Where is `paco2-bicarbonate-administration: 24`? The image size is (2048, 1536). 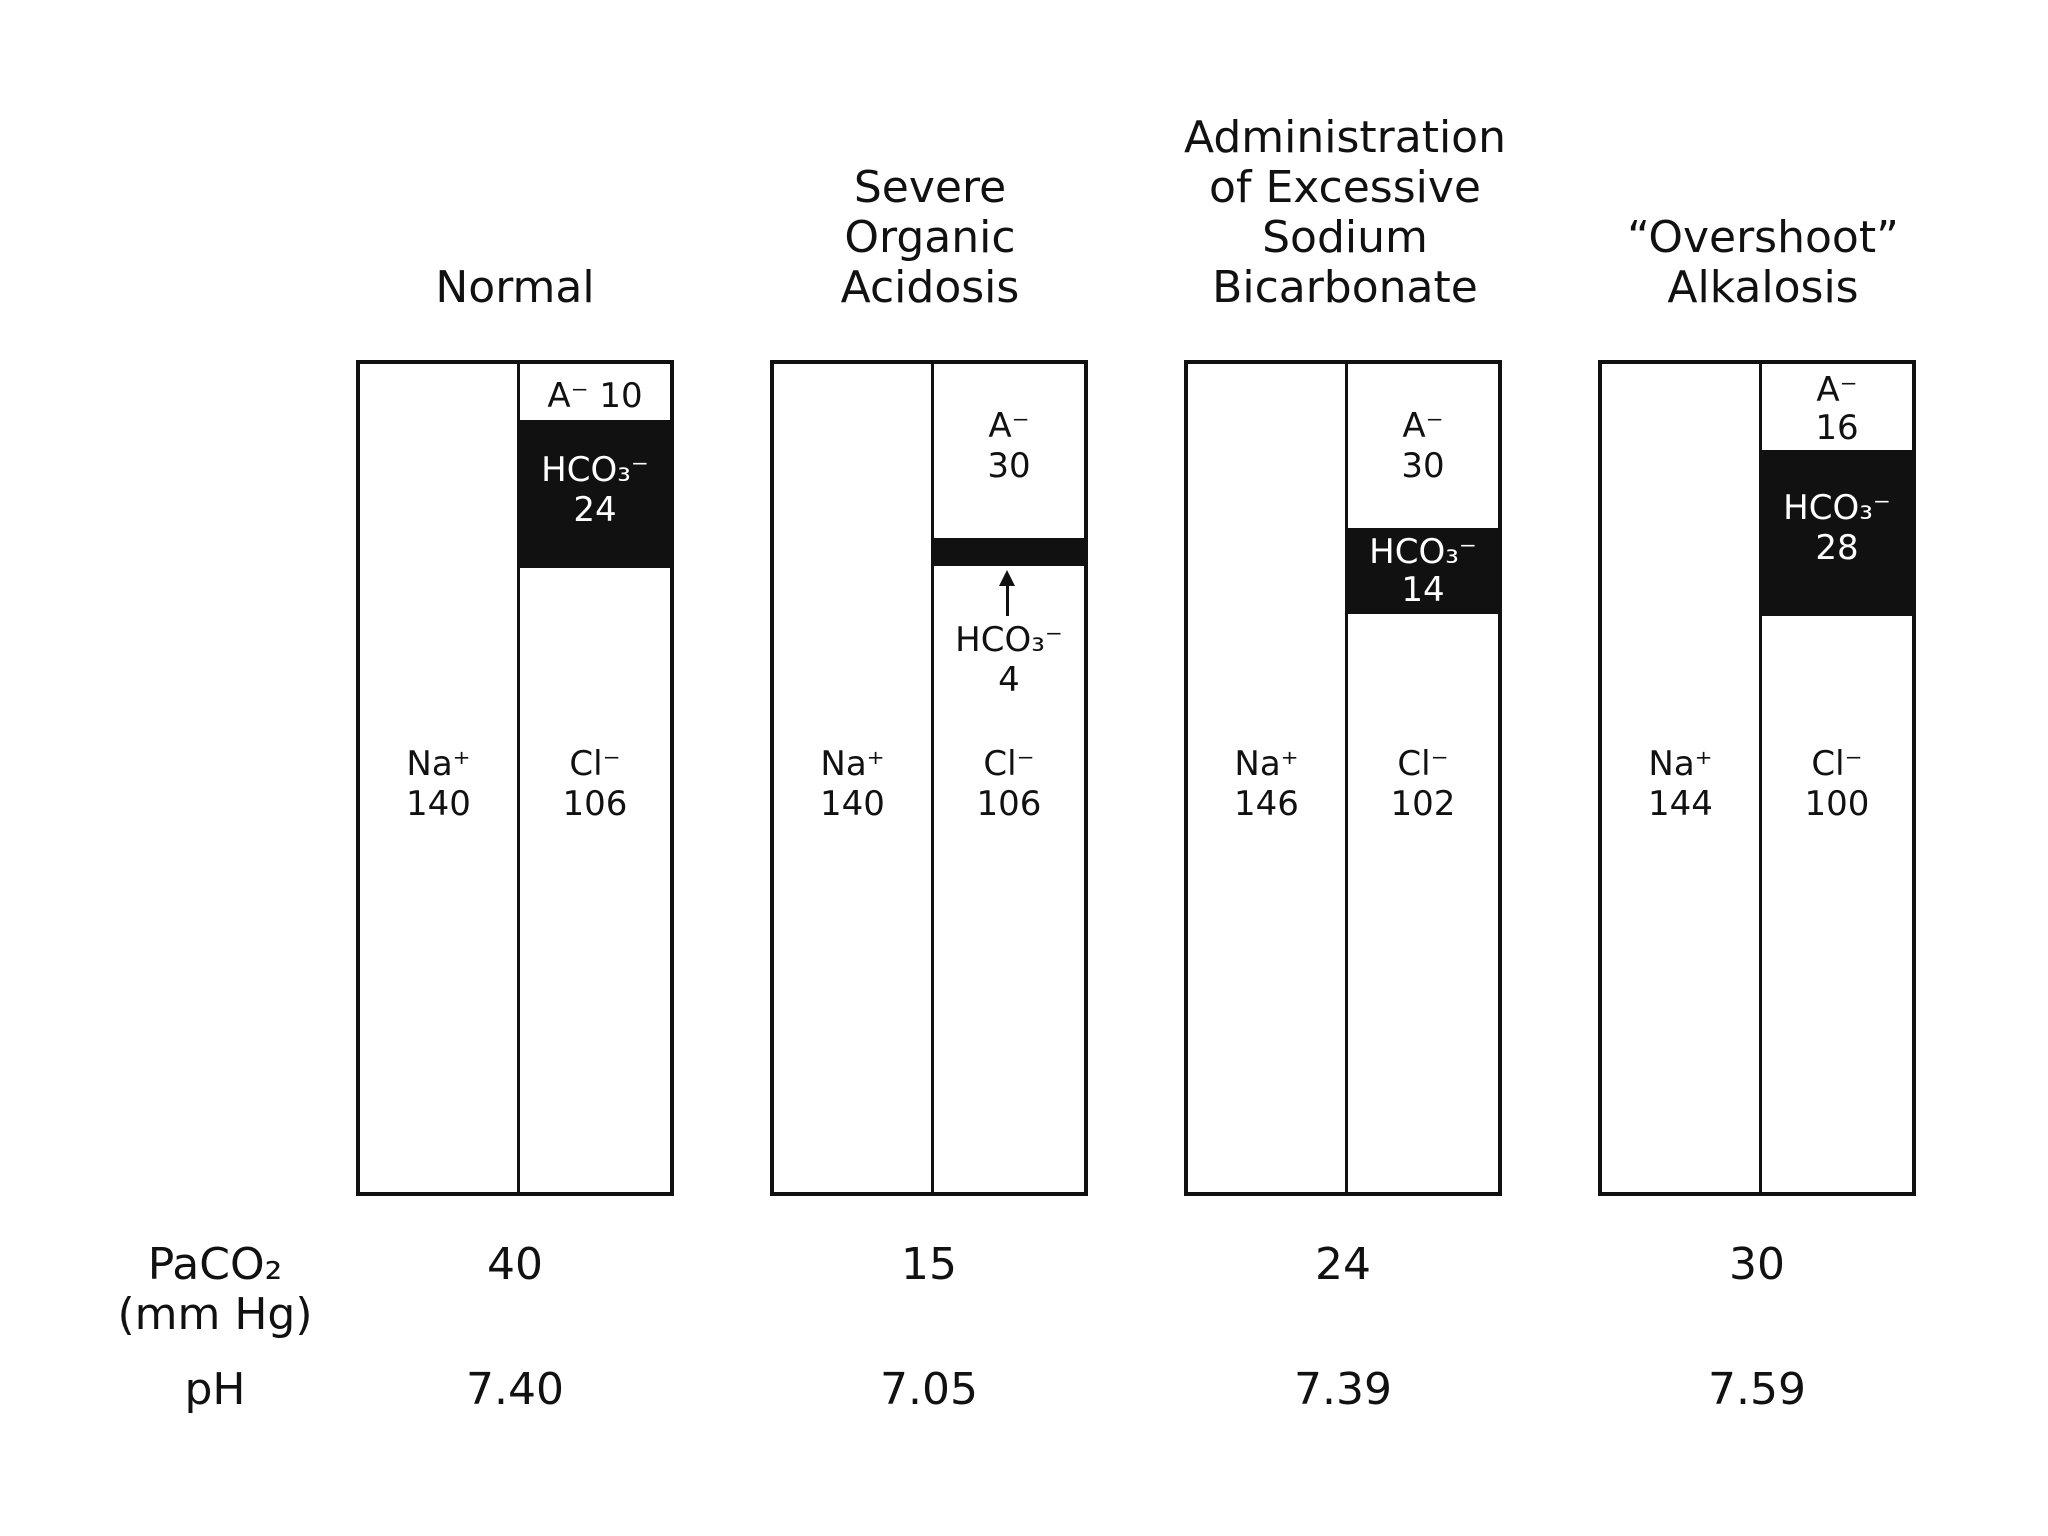
paco2-bicarbonate-administration: 24 is located at coordinates (1343, 1264).